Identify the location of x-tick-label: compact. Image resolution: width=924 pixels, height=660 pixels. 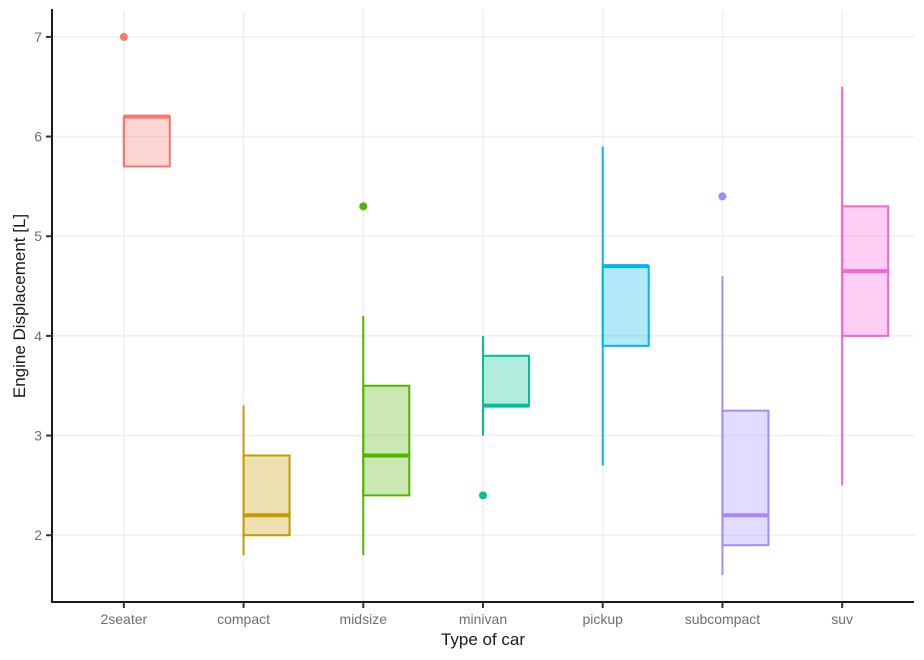
(243, 619).